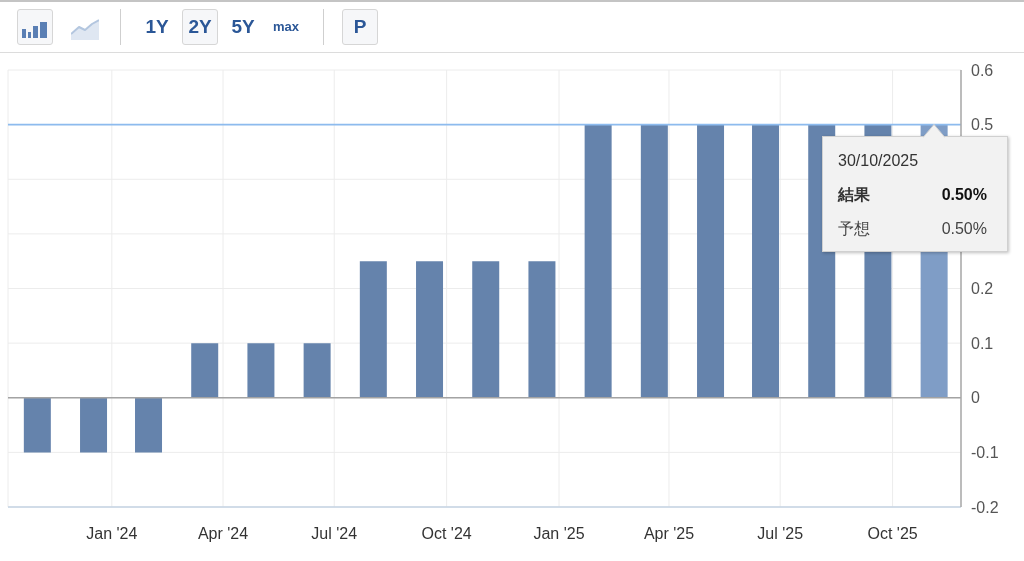  Describe the element at coordinates (982, 70) in the screenshot. I see `y-tick-label: 0.6` at that location.